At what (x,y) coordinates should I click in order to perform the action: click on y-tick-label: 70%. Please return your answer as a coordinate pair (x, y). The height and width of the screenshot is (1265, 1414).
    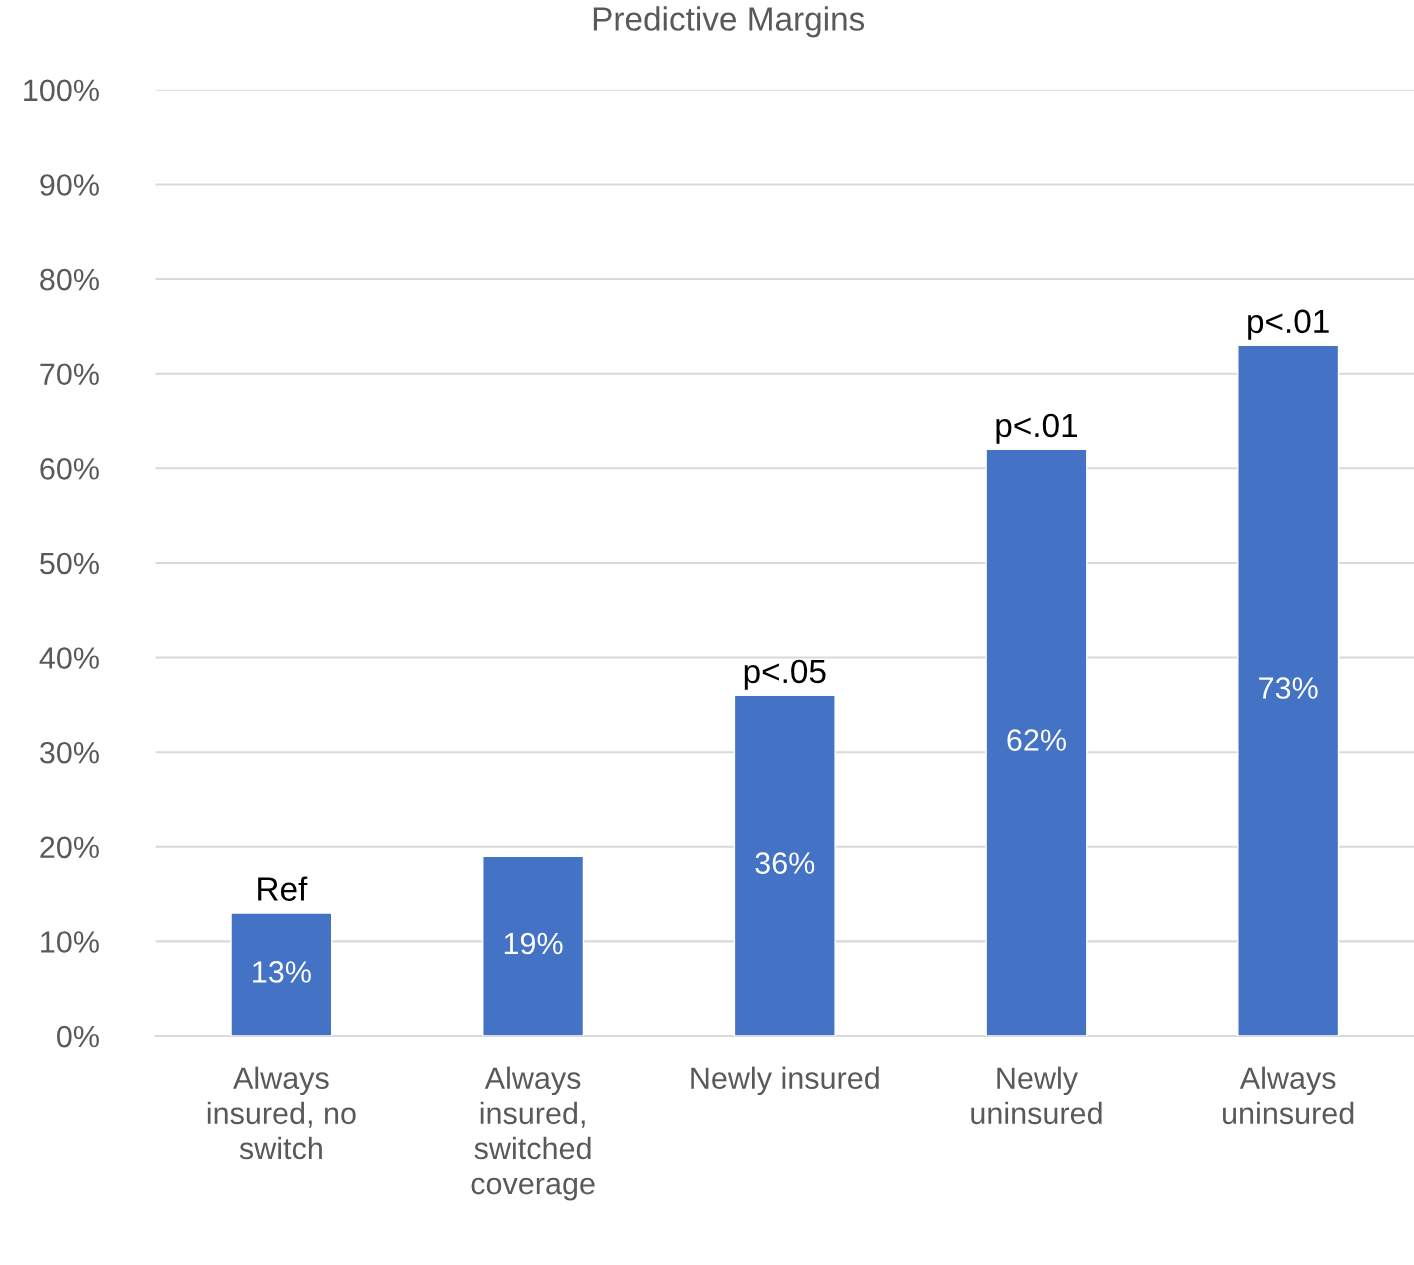
    Looking at the image, I should click on (69, 374).